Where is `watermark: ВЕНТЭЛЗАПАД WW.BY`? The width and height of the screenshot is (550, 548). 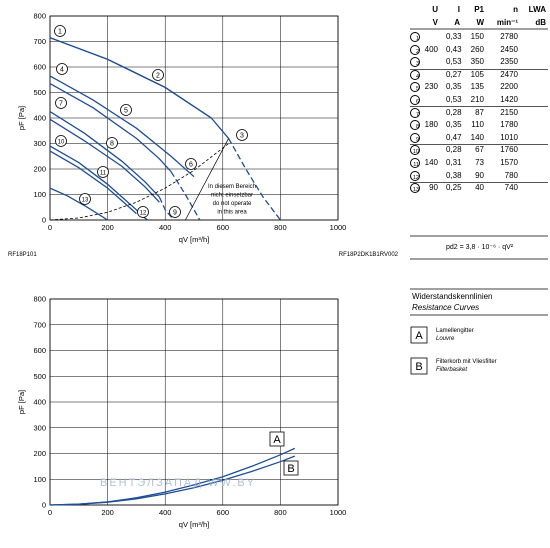
watermark: ВЕНТЭЛЗАПАД WW.BY is located at coordinates (178, 483).